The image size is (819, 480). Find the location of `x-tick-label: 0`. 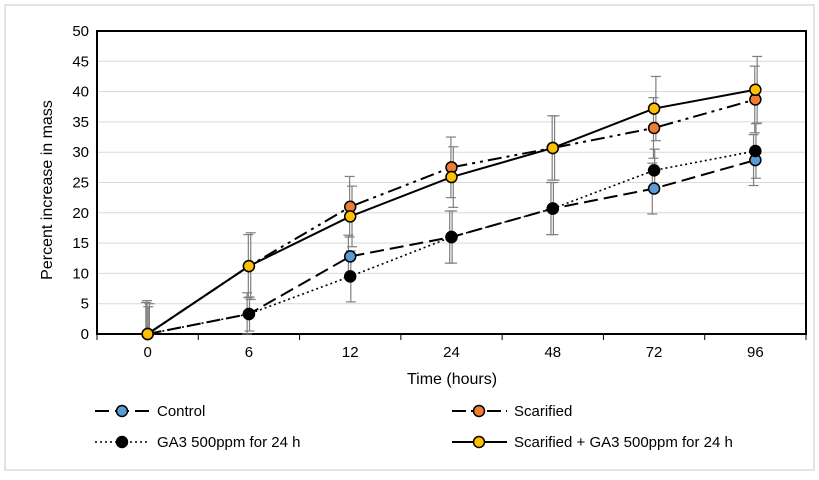

x-tick-label: 0 is located at coordinates (147, 352).